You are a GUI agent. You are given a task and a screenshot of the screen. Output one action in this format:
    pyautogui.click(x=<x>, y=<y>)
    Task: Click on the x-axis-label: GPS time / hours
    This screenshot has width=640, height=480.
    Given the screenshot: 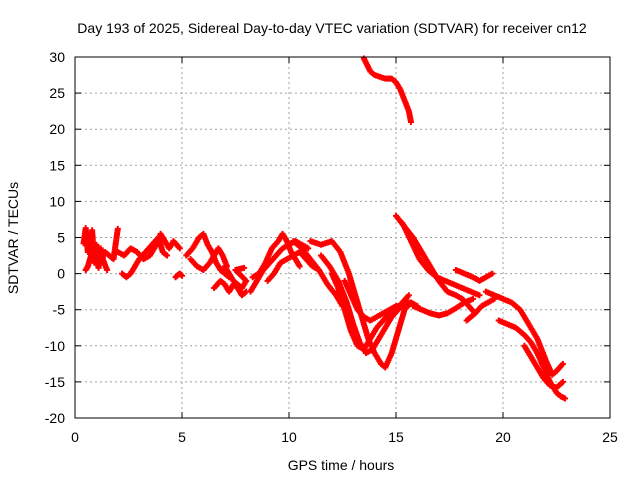 What is the action you would take?
    pyautogui.click(x=341, y=465)
    